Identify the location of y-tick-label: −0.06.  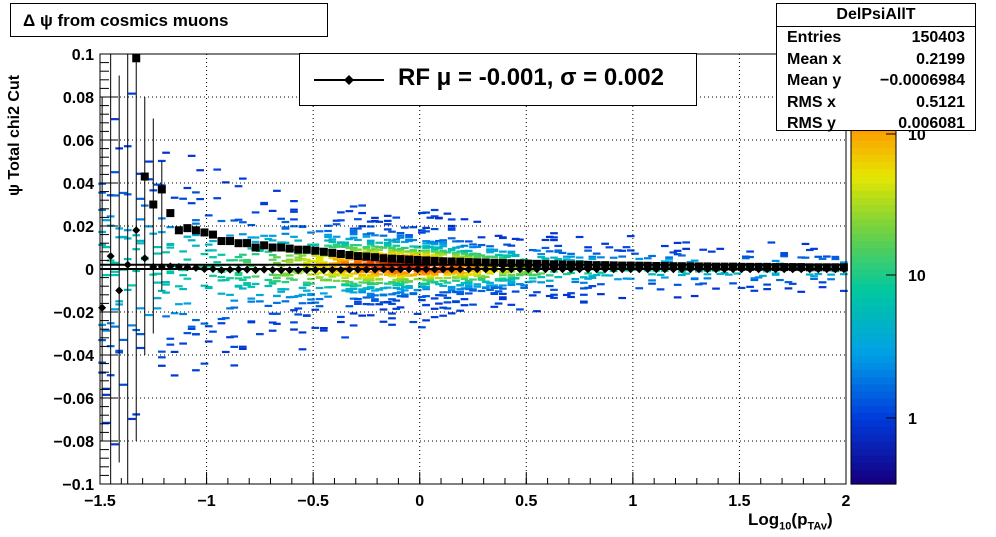
(74, 399).